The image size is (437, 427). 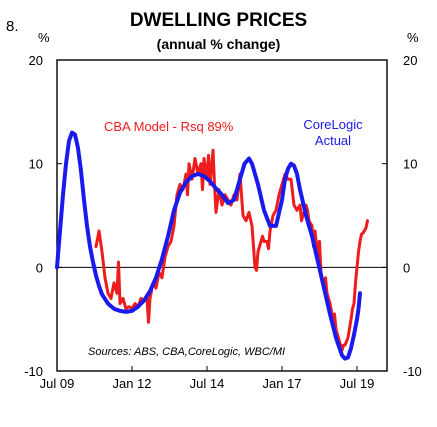 I want to click on x-tick-label: Jul 09, so click(x=57, y=383).